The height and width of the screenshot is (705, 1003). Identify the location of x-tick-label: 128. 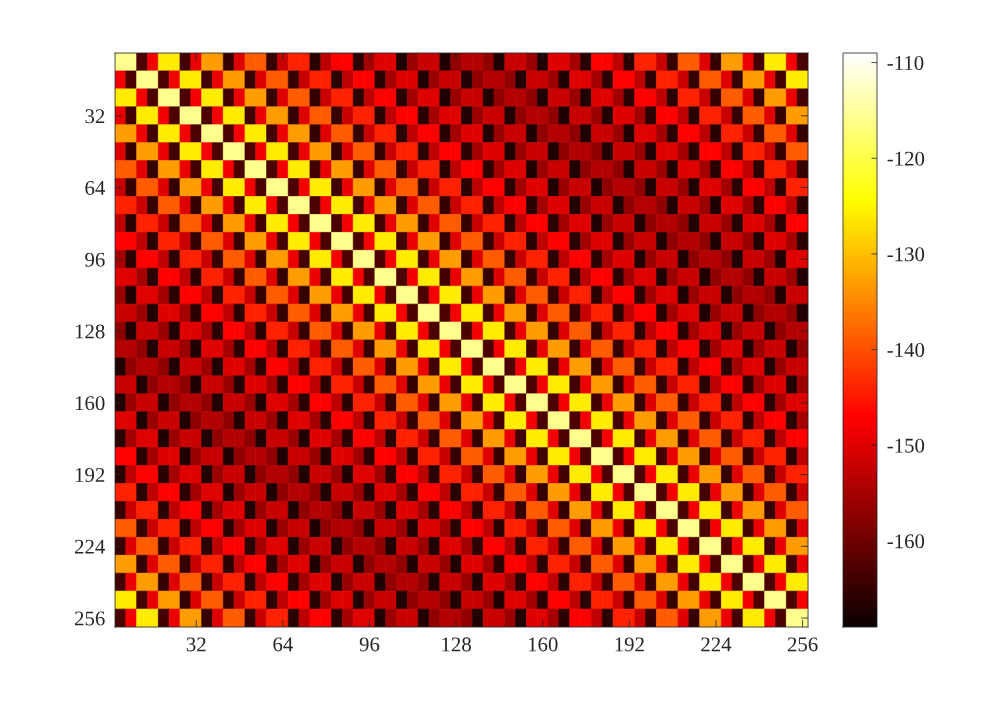
(456, 644).